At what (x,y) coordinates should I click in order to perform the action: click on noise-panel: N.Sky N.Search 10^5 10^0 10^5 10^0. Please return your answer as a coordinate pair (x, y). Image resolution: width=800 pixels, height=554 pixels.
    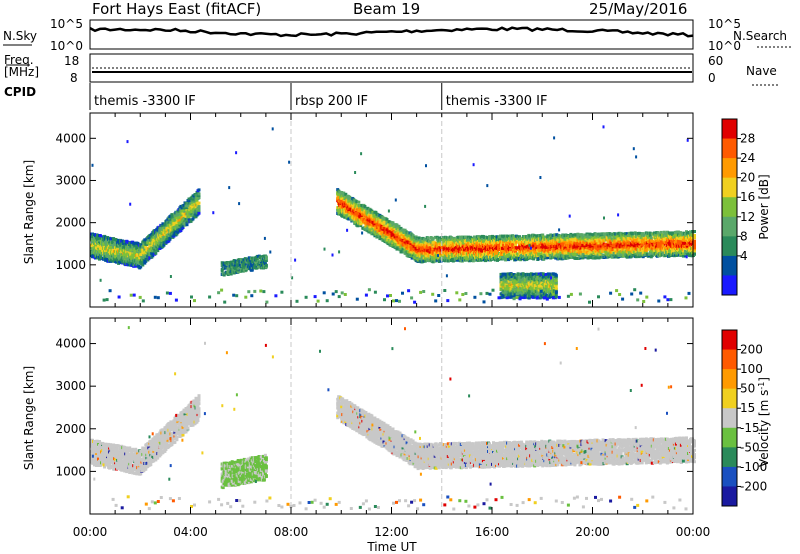
    Looking at the image, I should click on (397, 35).